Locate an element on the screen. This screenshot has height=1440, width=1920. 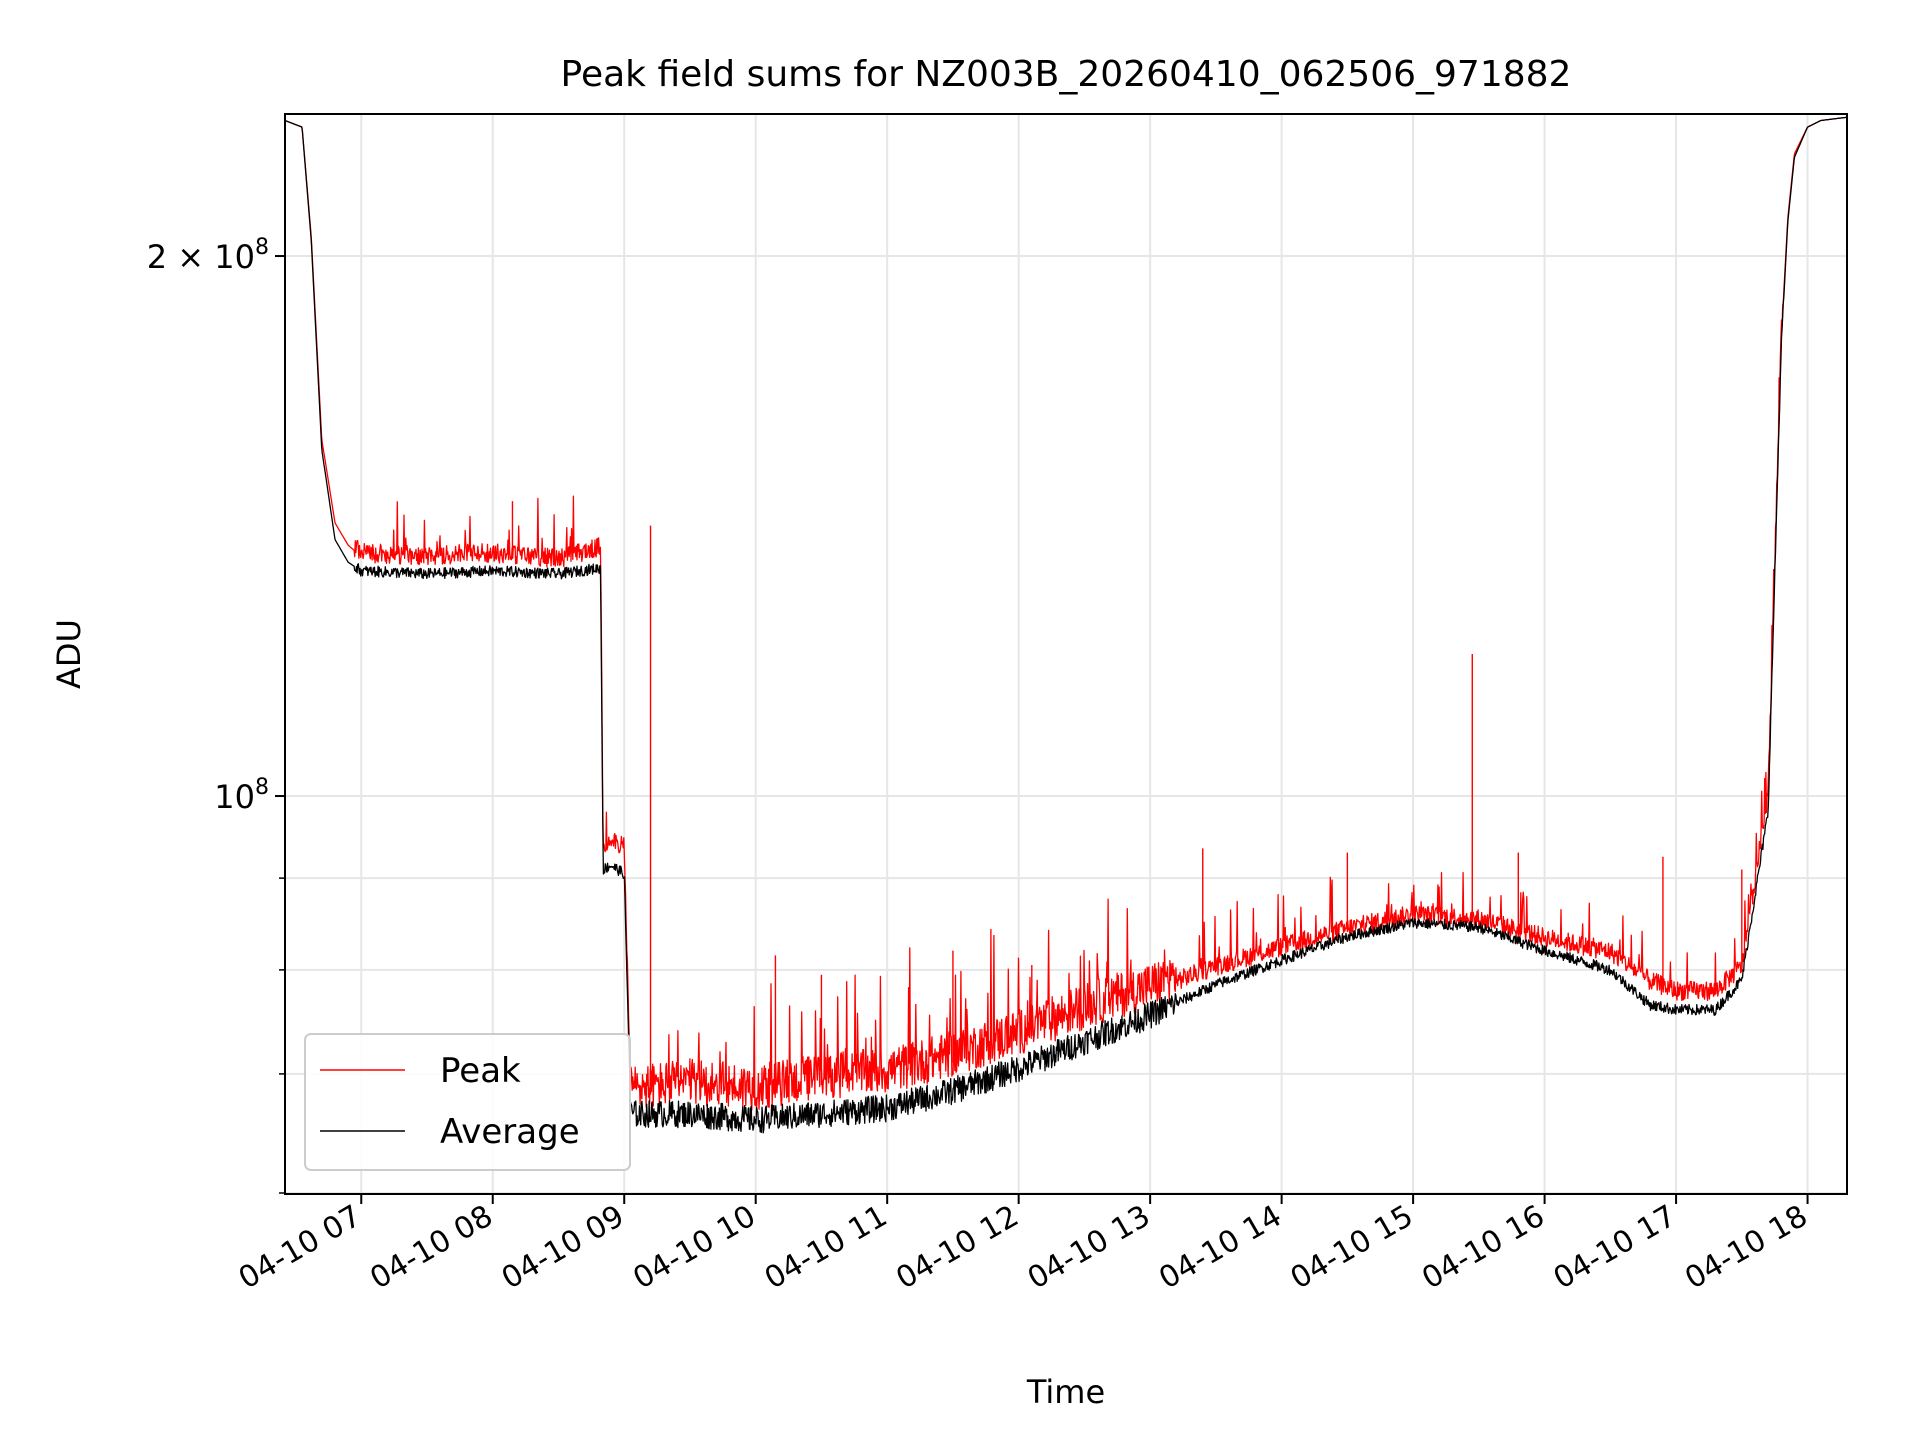
y-axis-label: ADU is located at coordinates (69, 654).